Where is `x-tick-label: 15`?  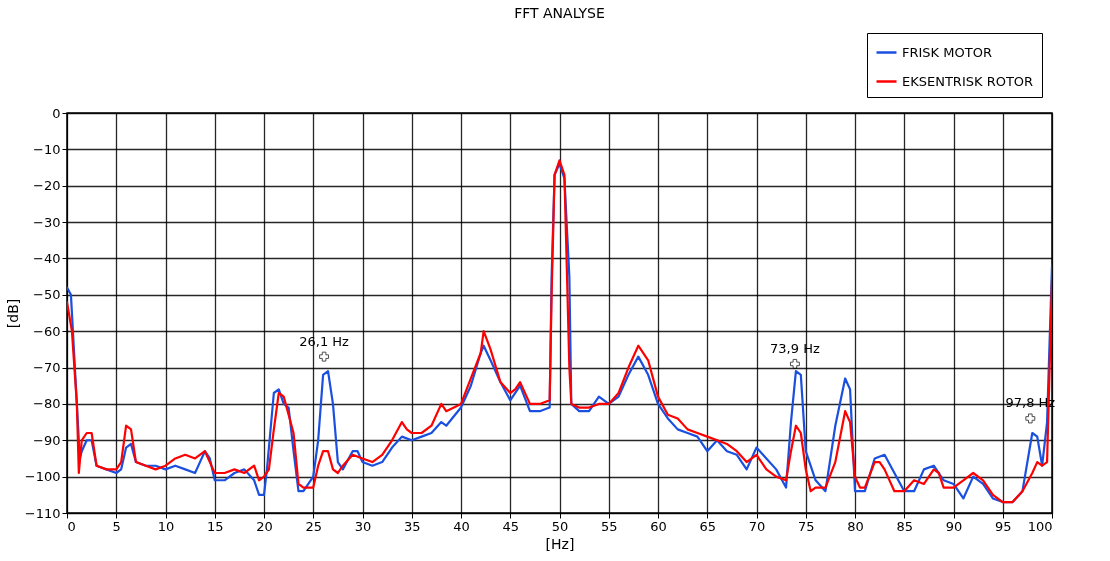
x-tick-label: 15 is located at coordinates (215, 526).